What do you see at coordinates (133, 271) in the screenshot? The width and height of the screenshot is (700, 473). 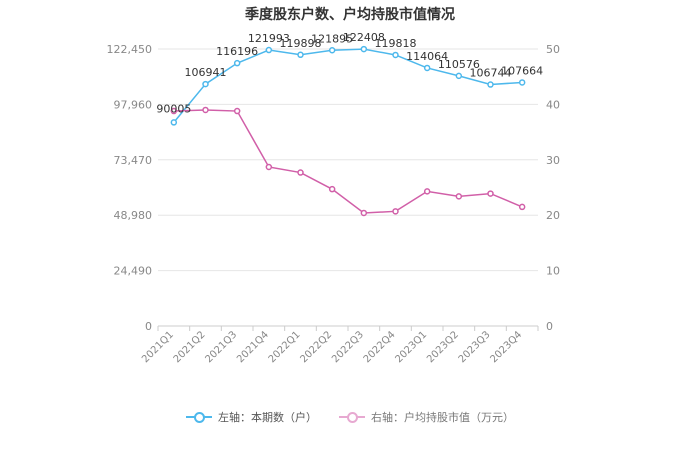 I see `left-axis-tick-label: 24,490` at bounding box center [133, 271].